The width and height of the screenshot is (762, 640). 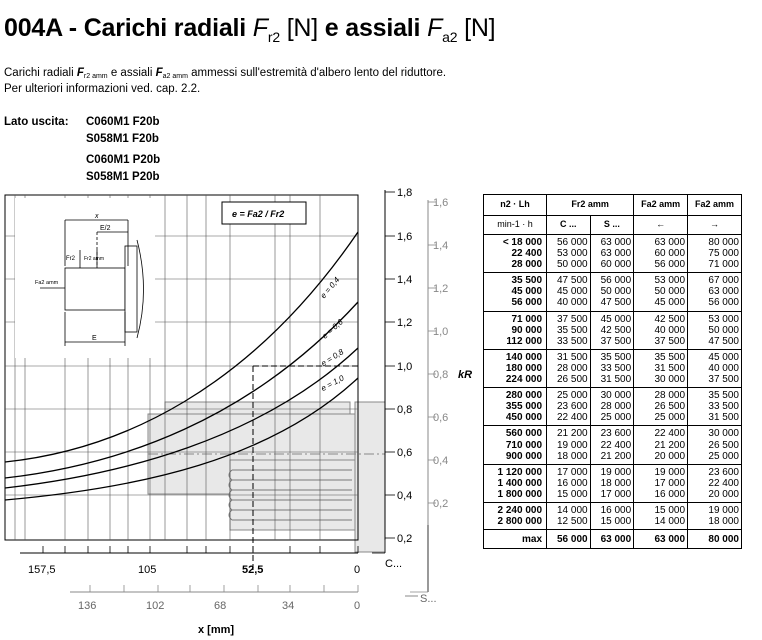 I want to click on table-cell: 280 000, so click(x=524, y=396).